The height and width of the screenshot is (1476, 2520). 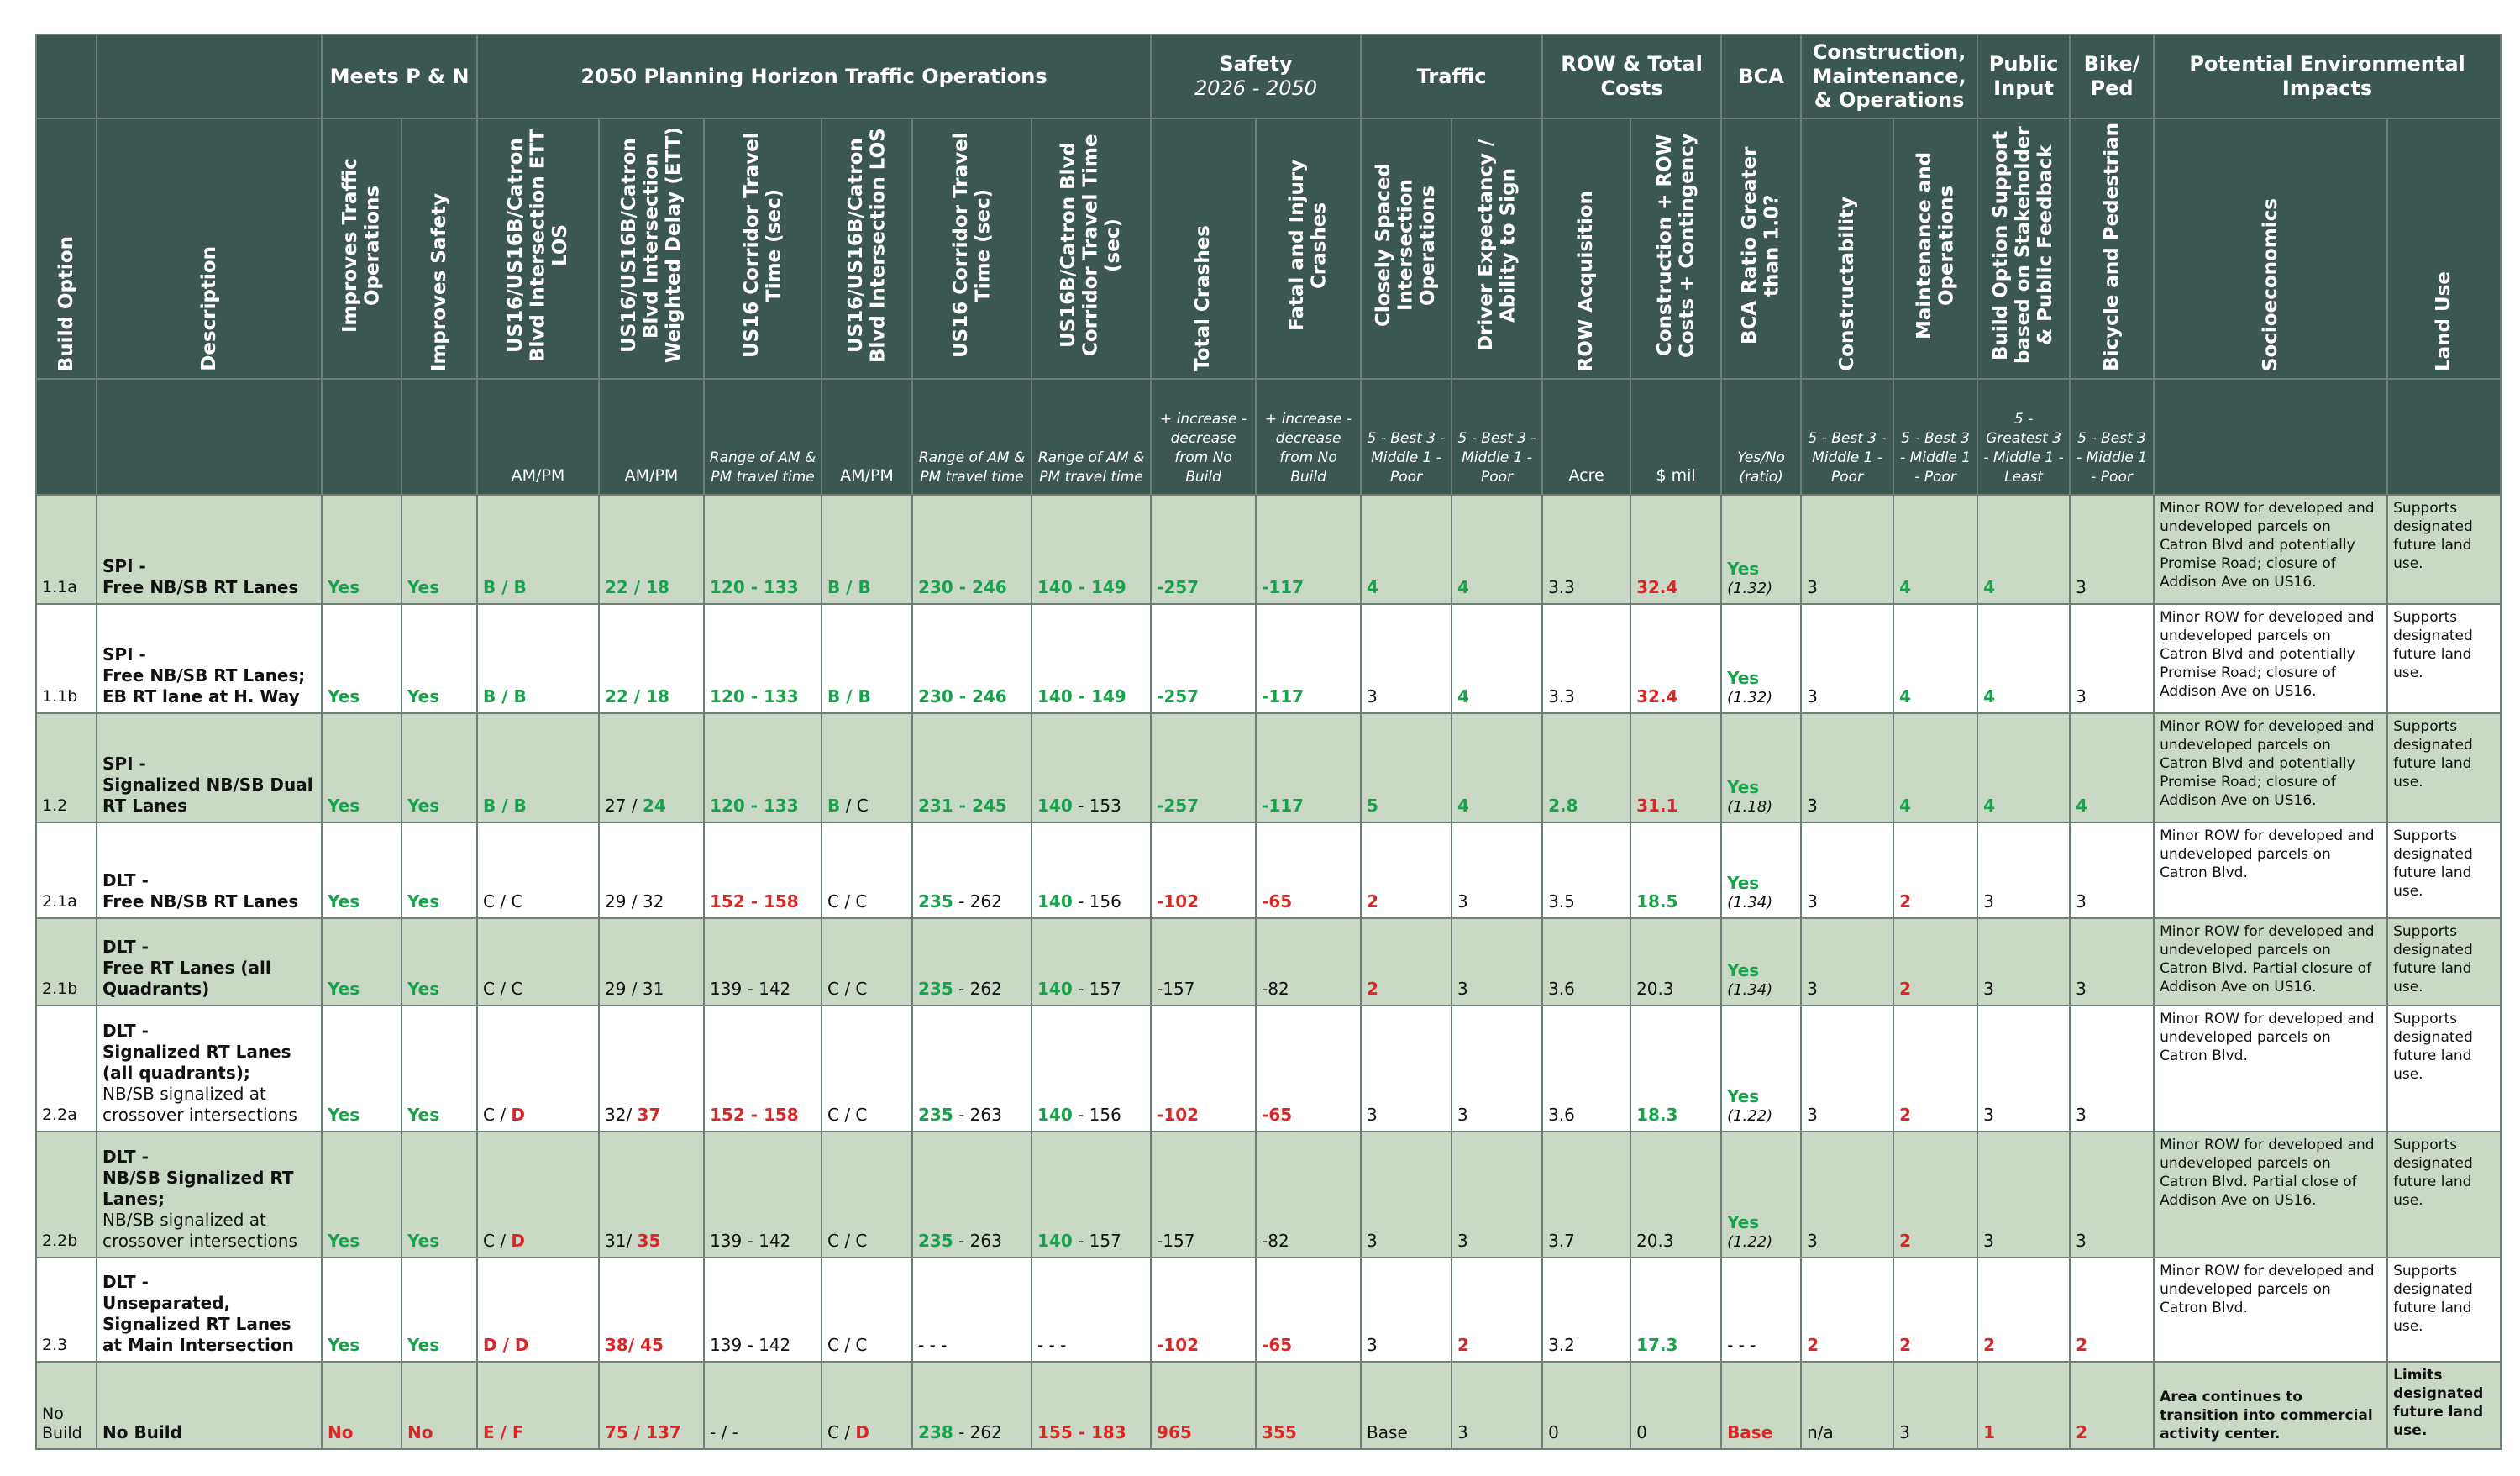 I want to click on cell-constructability: n/a, so click(x=1847, y=1405).